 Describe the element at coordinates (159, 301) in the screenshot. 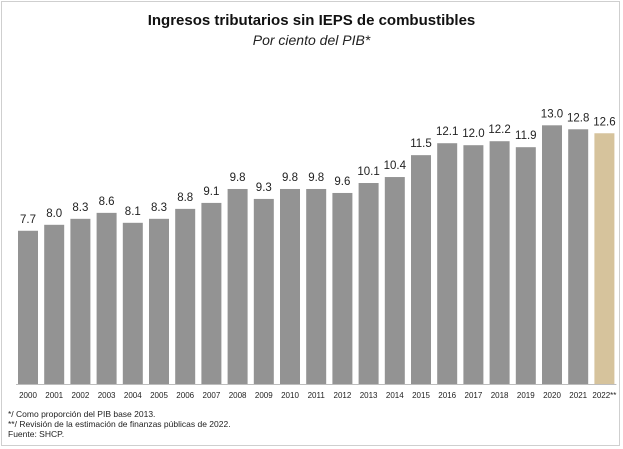

I see `bar-2005` at that location.